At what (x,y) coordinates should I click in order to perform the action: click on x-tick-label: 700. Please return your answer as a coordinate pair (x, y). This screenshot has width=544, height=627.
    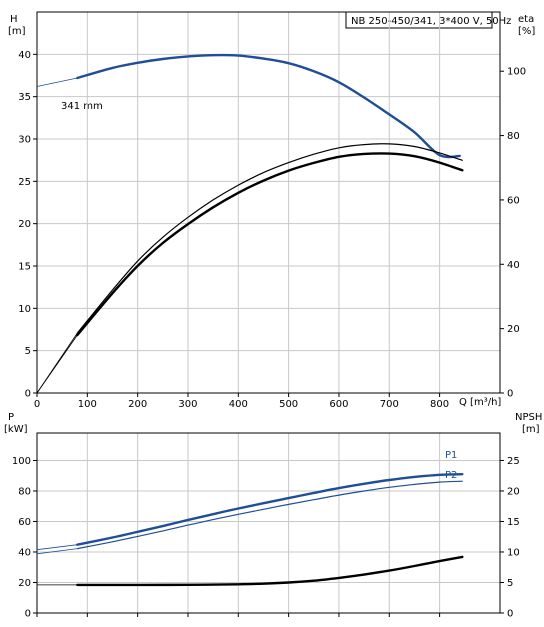
    Looking at the image, I should click on (389, 404).